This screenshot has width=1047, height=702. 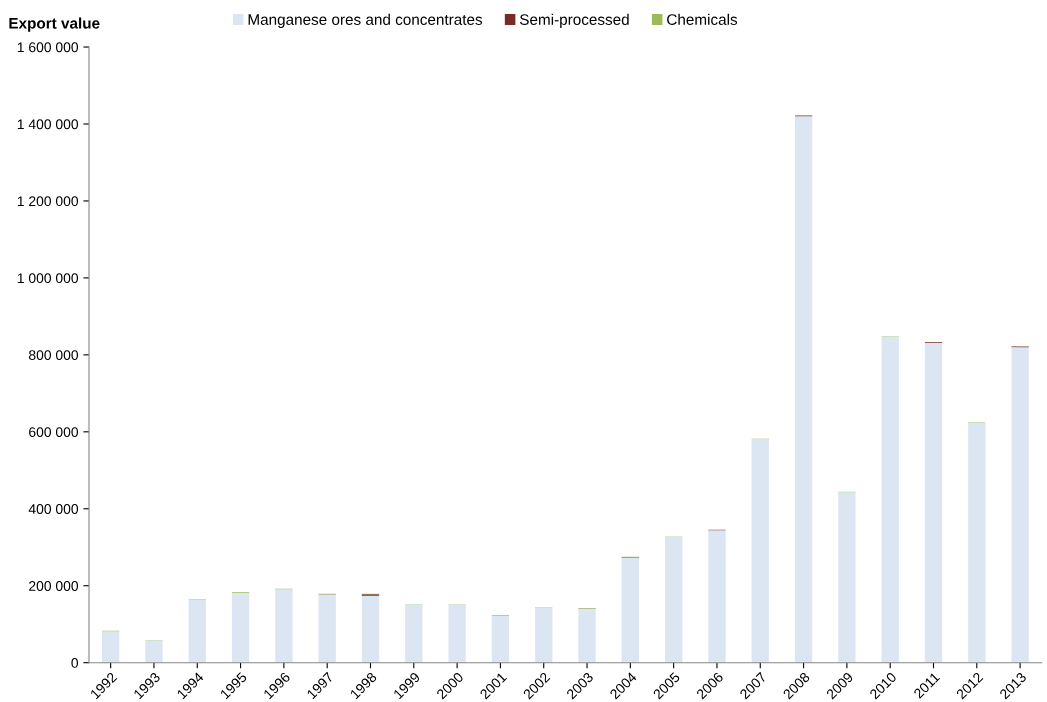 What do you see at coordinates (53, 509) in the screenshot?
I see `y-tick-label: 400 000` at bounding box center [53, 509].